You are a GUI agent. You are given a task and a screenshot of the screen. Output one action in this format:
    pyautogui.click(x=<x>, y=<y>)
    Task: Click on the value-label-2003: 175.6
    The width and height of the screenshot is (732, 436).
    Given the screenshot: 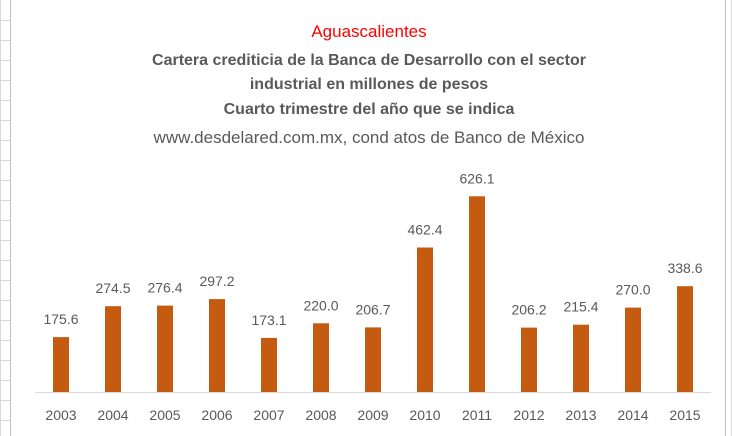 What is the action you would take?
    pyautogui.click(x=60, y=319)
    